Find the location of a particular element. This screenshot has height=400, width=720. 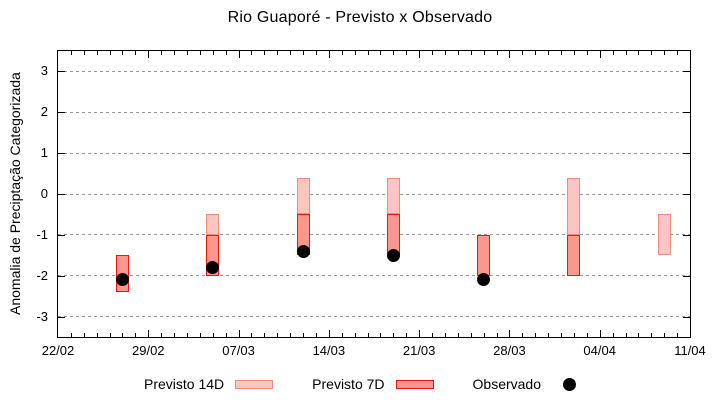

x-tick-label: 21/03 is located at coordinates (419, 350).